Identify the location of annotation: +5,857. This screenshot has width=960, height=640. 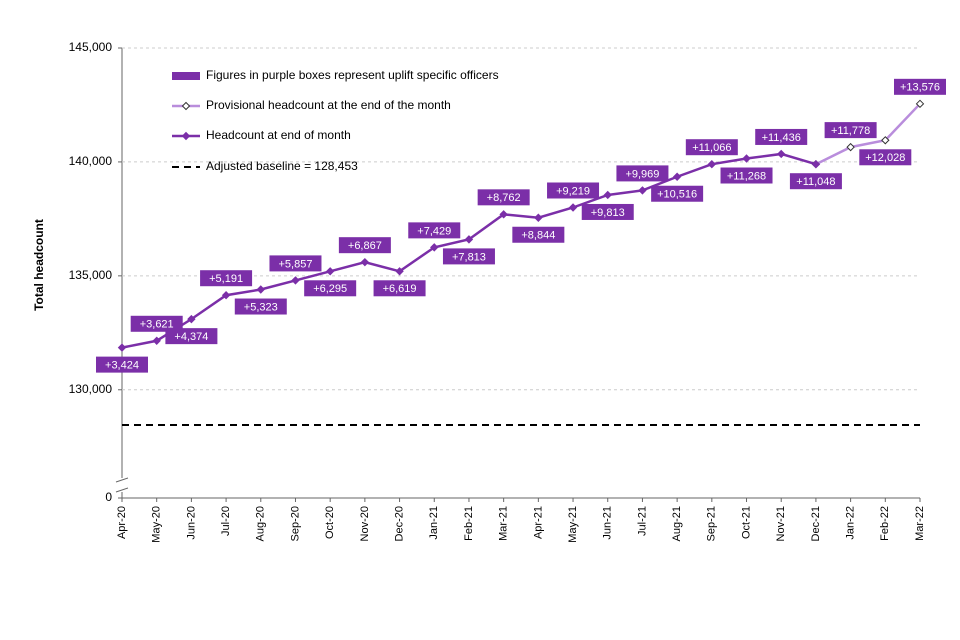
(296, 264).